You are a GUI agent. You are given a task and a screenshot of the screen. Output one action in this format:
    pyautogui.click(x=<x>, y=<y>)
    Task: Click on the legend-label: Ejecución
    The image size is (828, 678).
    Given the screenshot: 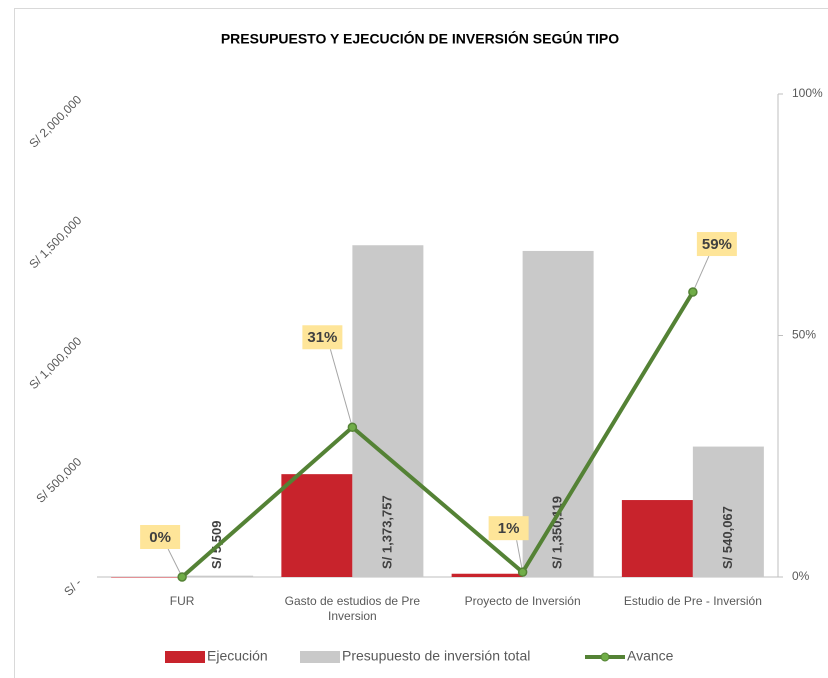 What is the action you would take?
    pyautogui.click(x=237, y=656)
    